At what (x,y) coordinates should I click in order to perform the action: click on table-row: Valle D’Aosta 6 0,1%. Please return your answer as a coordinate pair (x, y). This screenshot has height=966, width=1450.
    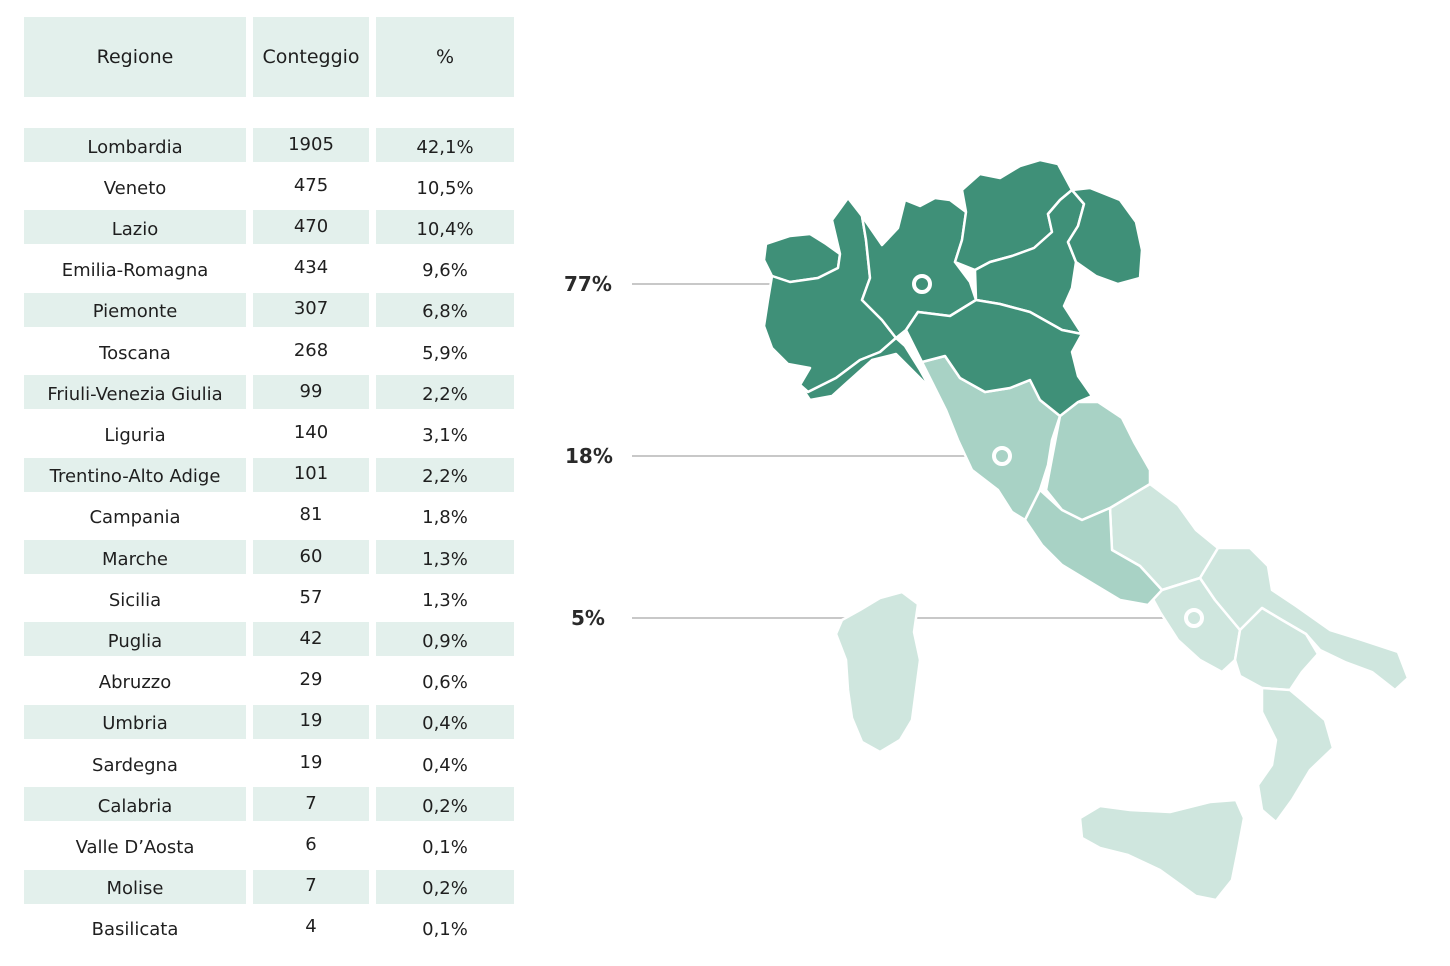
    Looking at the image, I should click on (260, 845).